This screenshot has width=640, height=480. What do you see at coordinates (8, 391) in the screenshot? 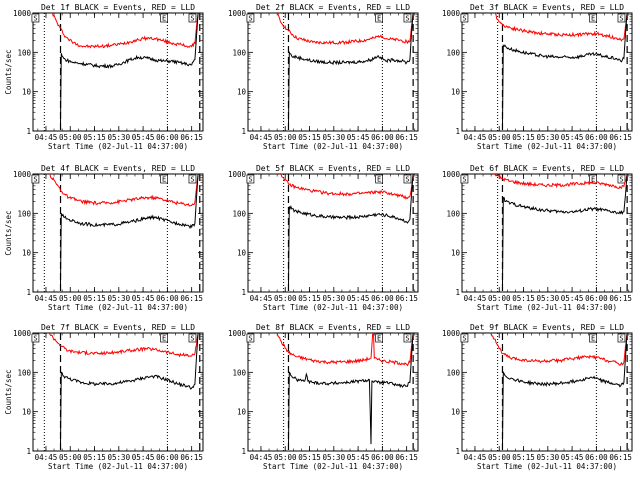
I see `y-axis-label: Counts/sec` at bounding box center [8, 391].